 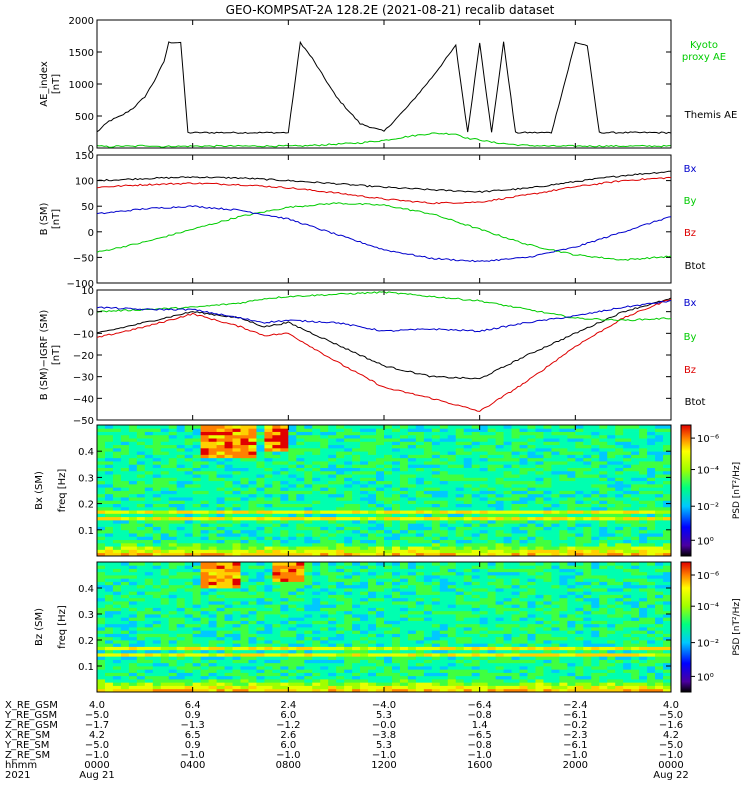 What do you see at coordinates (44, 84) in the screenshot?
I see `y-label: AE_index` at bounding box center [44, 84].